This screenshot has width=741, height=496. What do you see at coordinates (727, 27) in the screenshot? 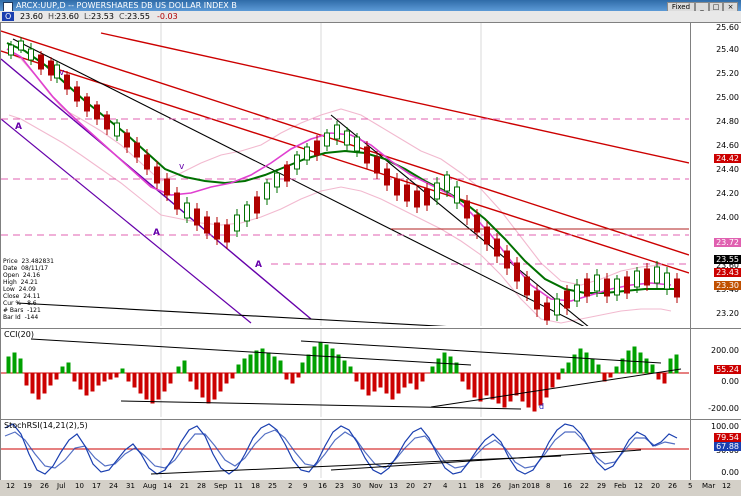
I see `ytick-0: 25.60` at bounding box center [727, 27].